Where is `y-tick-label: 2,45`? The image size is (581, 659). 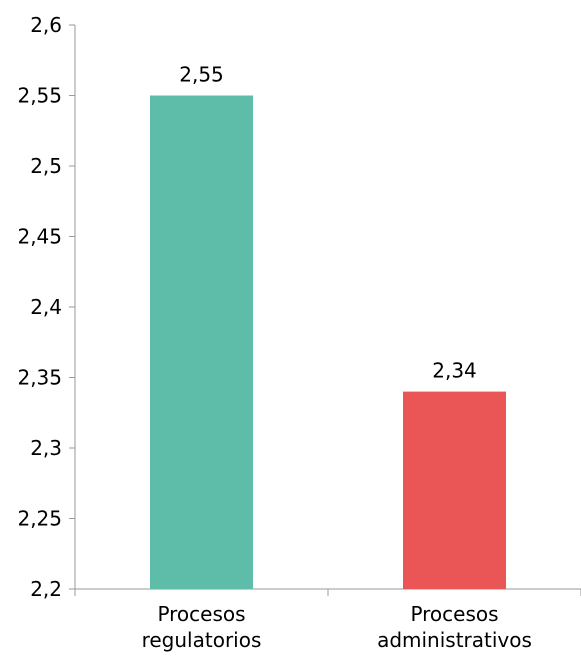 y-tick-label: 2,45 is located at coordinates (39, 237).